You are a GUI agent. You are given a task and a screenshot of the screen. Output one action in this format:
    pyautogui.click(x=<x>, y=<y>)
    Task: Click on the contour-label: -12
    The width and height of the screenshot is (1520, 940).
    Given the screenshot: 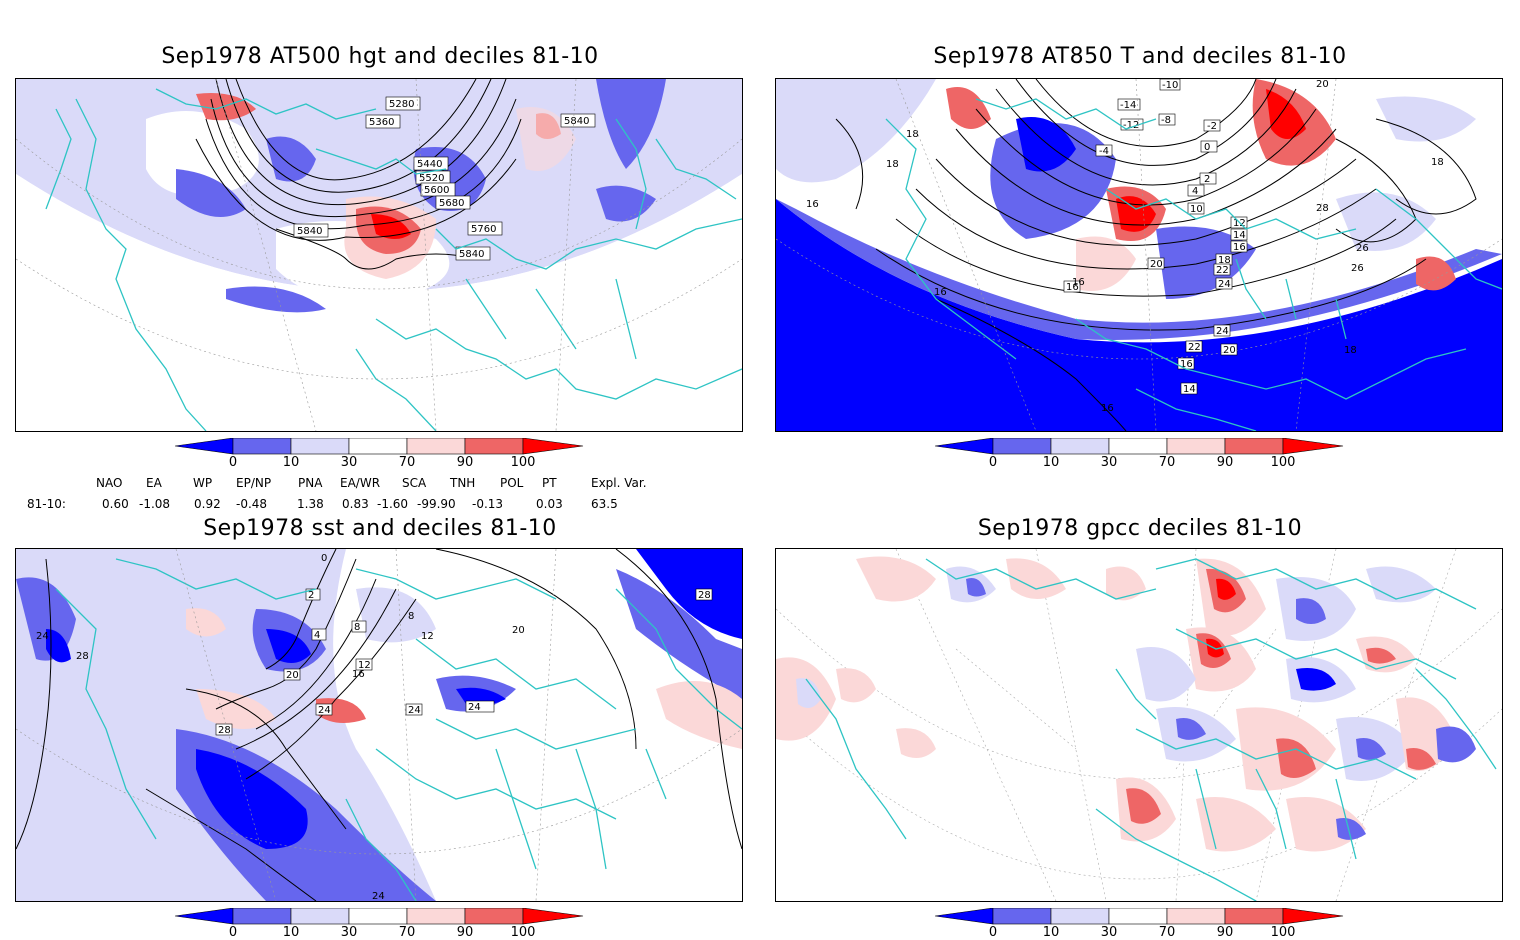 What is the action you would take?
    pyautogui.click(x=1131, y=125)
    